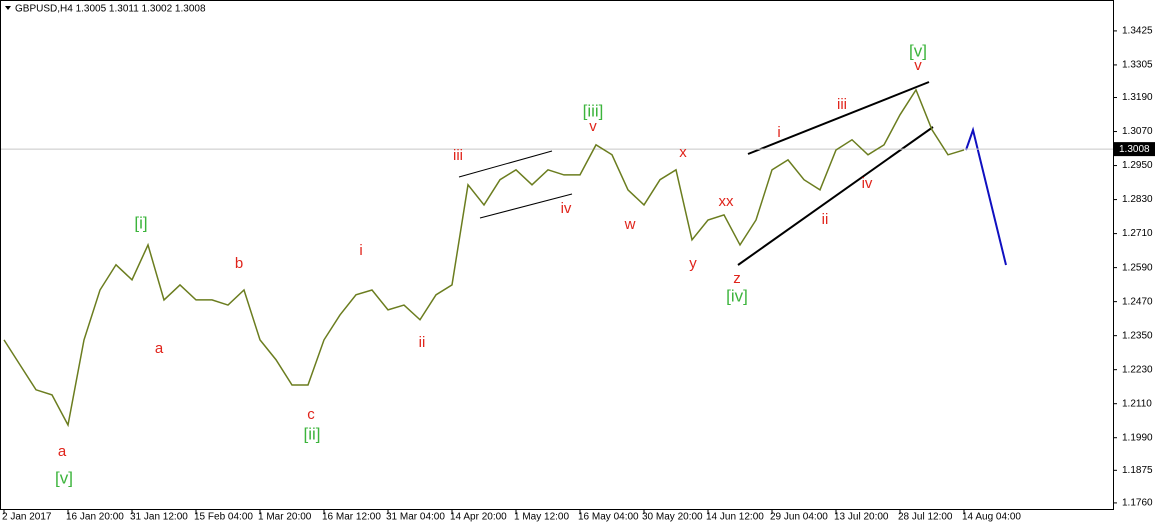 This screenshot has width=1155, height=527. What do you see at coordinates (415, 517) in the screenshot?
I see `x-tick-label: 31 Mar 04:00` at bounding box center [415, 517].